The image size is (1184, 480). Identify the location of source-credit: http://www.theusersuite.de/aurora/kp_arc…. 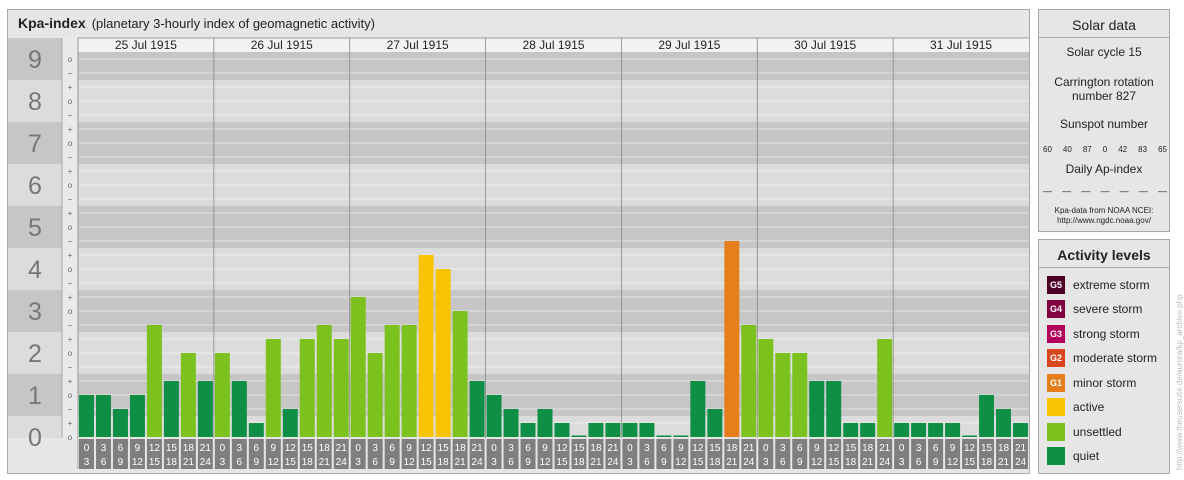
(1179, 382).